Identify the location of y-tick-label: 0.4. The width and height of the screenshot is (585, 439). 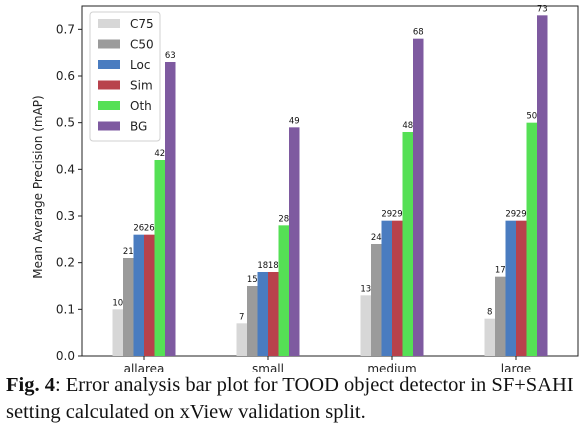
(65, 169).